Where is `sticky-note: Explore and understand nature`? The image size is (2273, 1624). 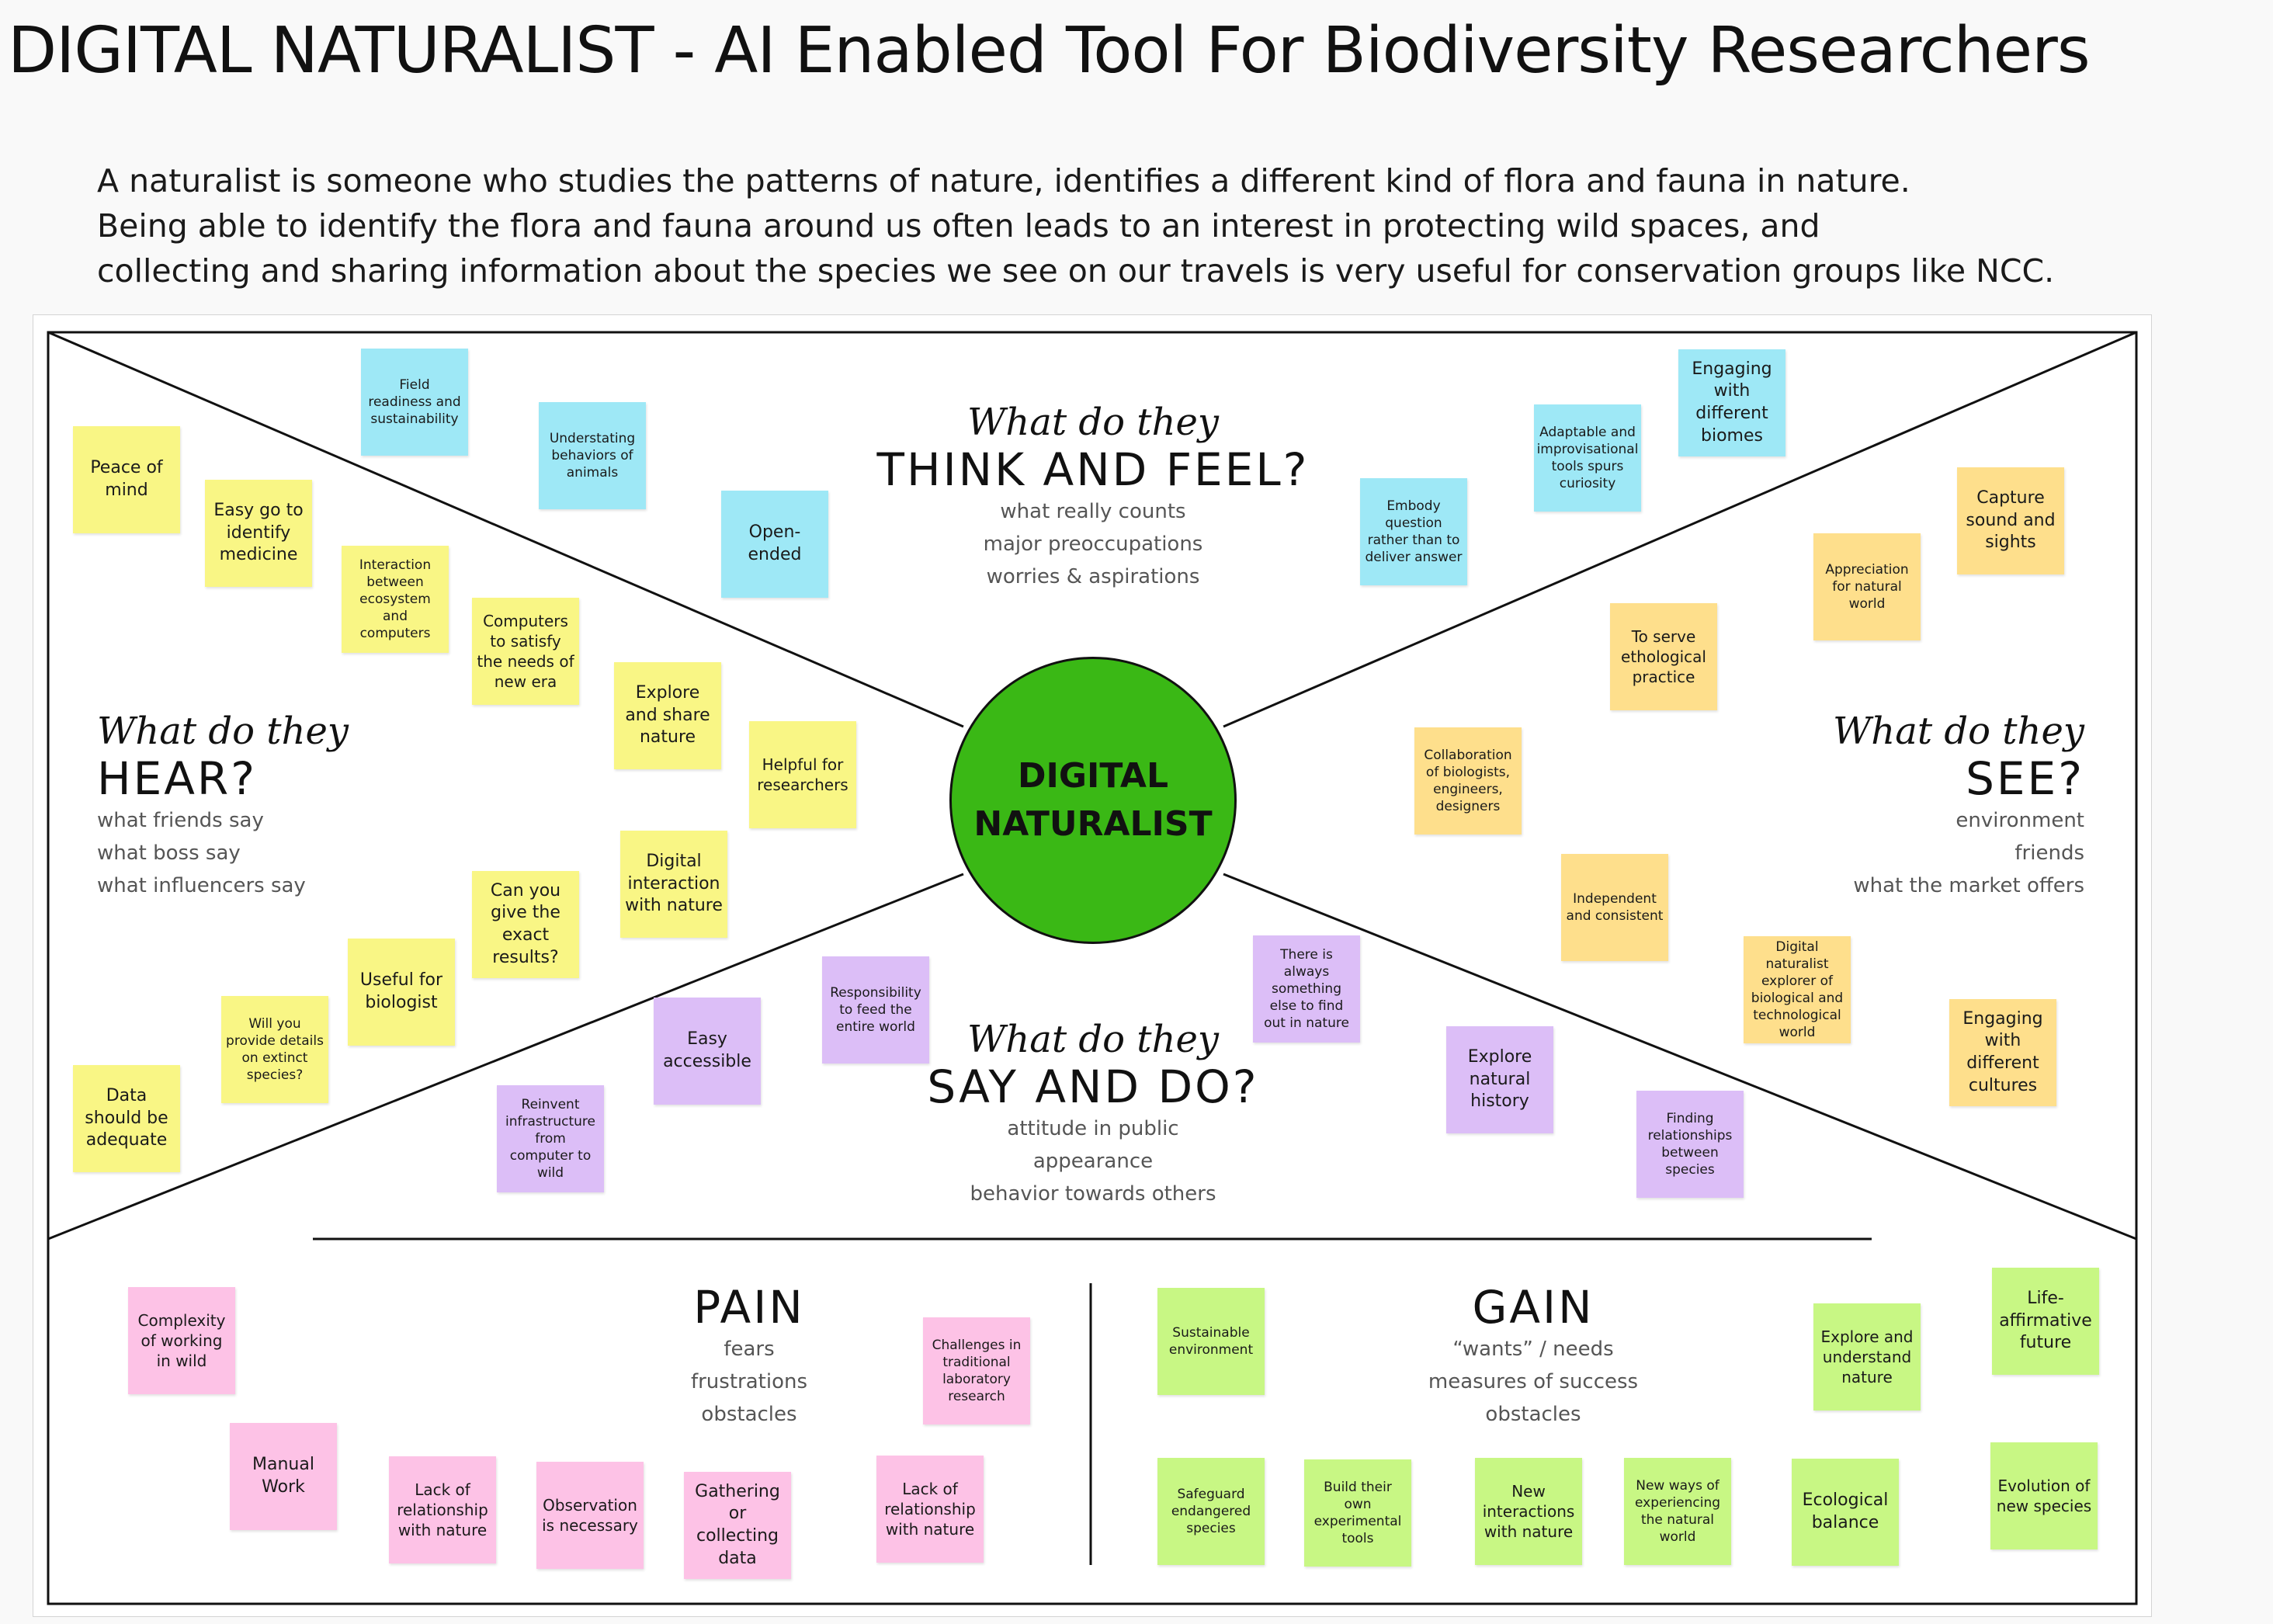 sticky-note: Explore and understand nature is located at coordinates (1867, 1357).